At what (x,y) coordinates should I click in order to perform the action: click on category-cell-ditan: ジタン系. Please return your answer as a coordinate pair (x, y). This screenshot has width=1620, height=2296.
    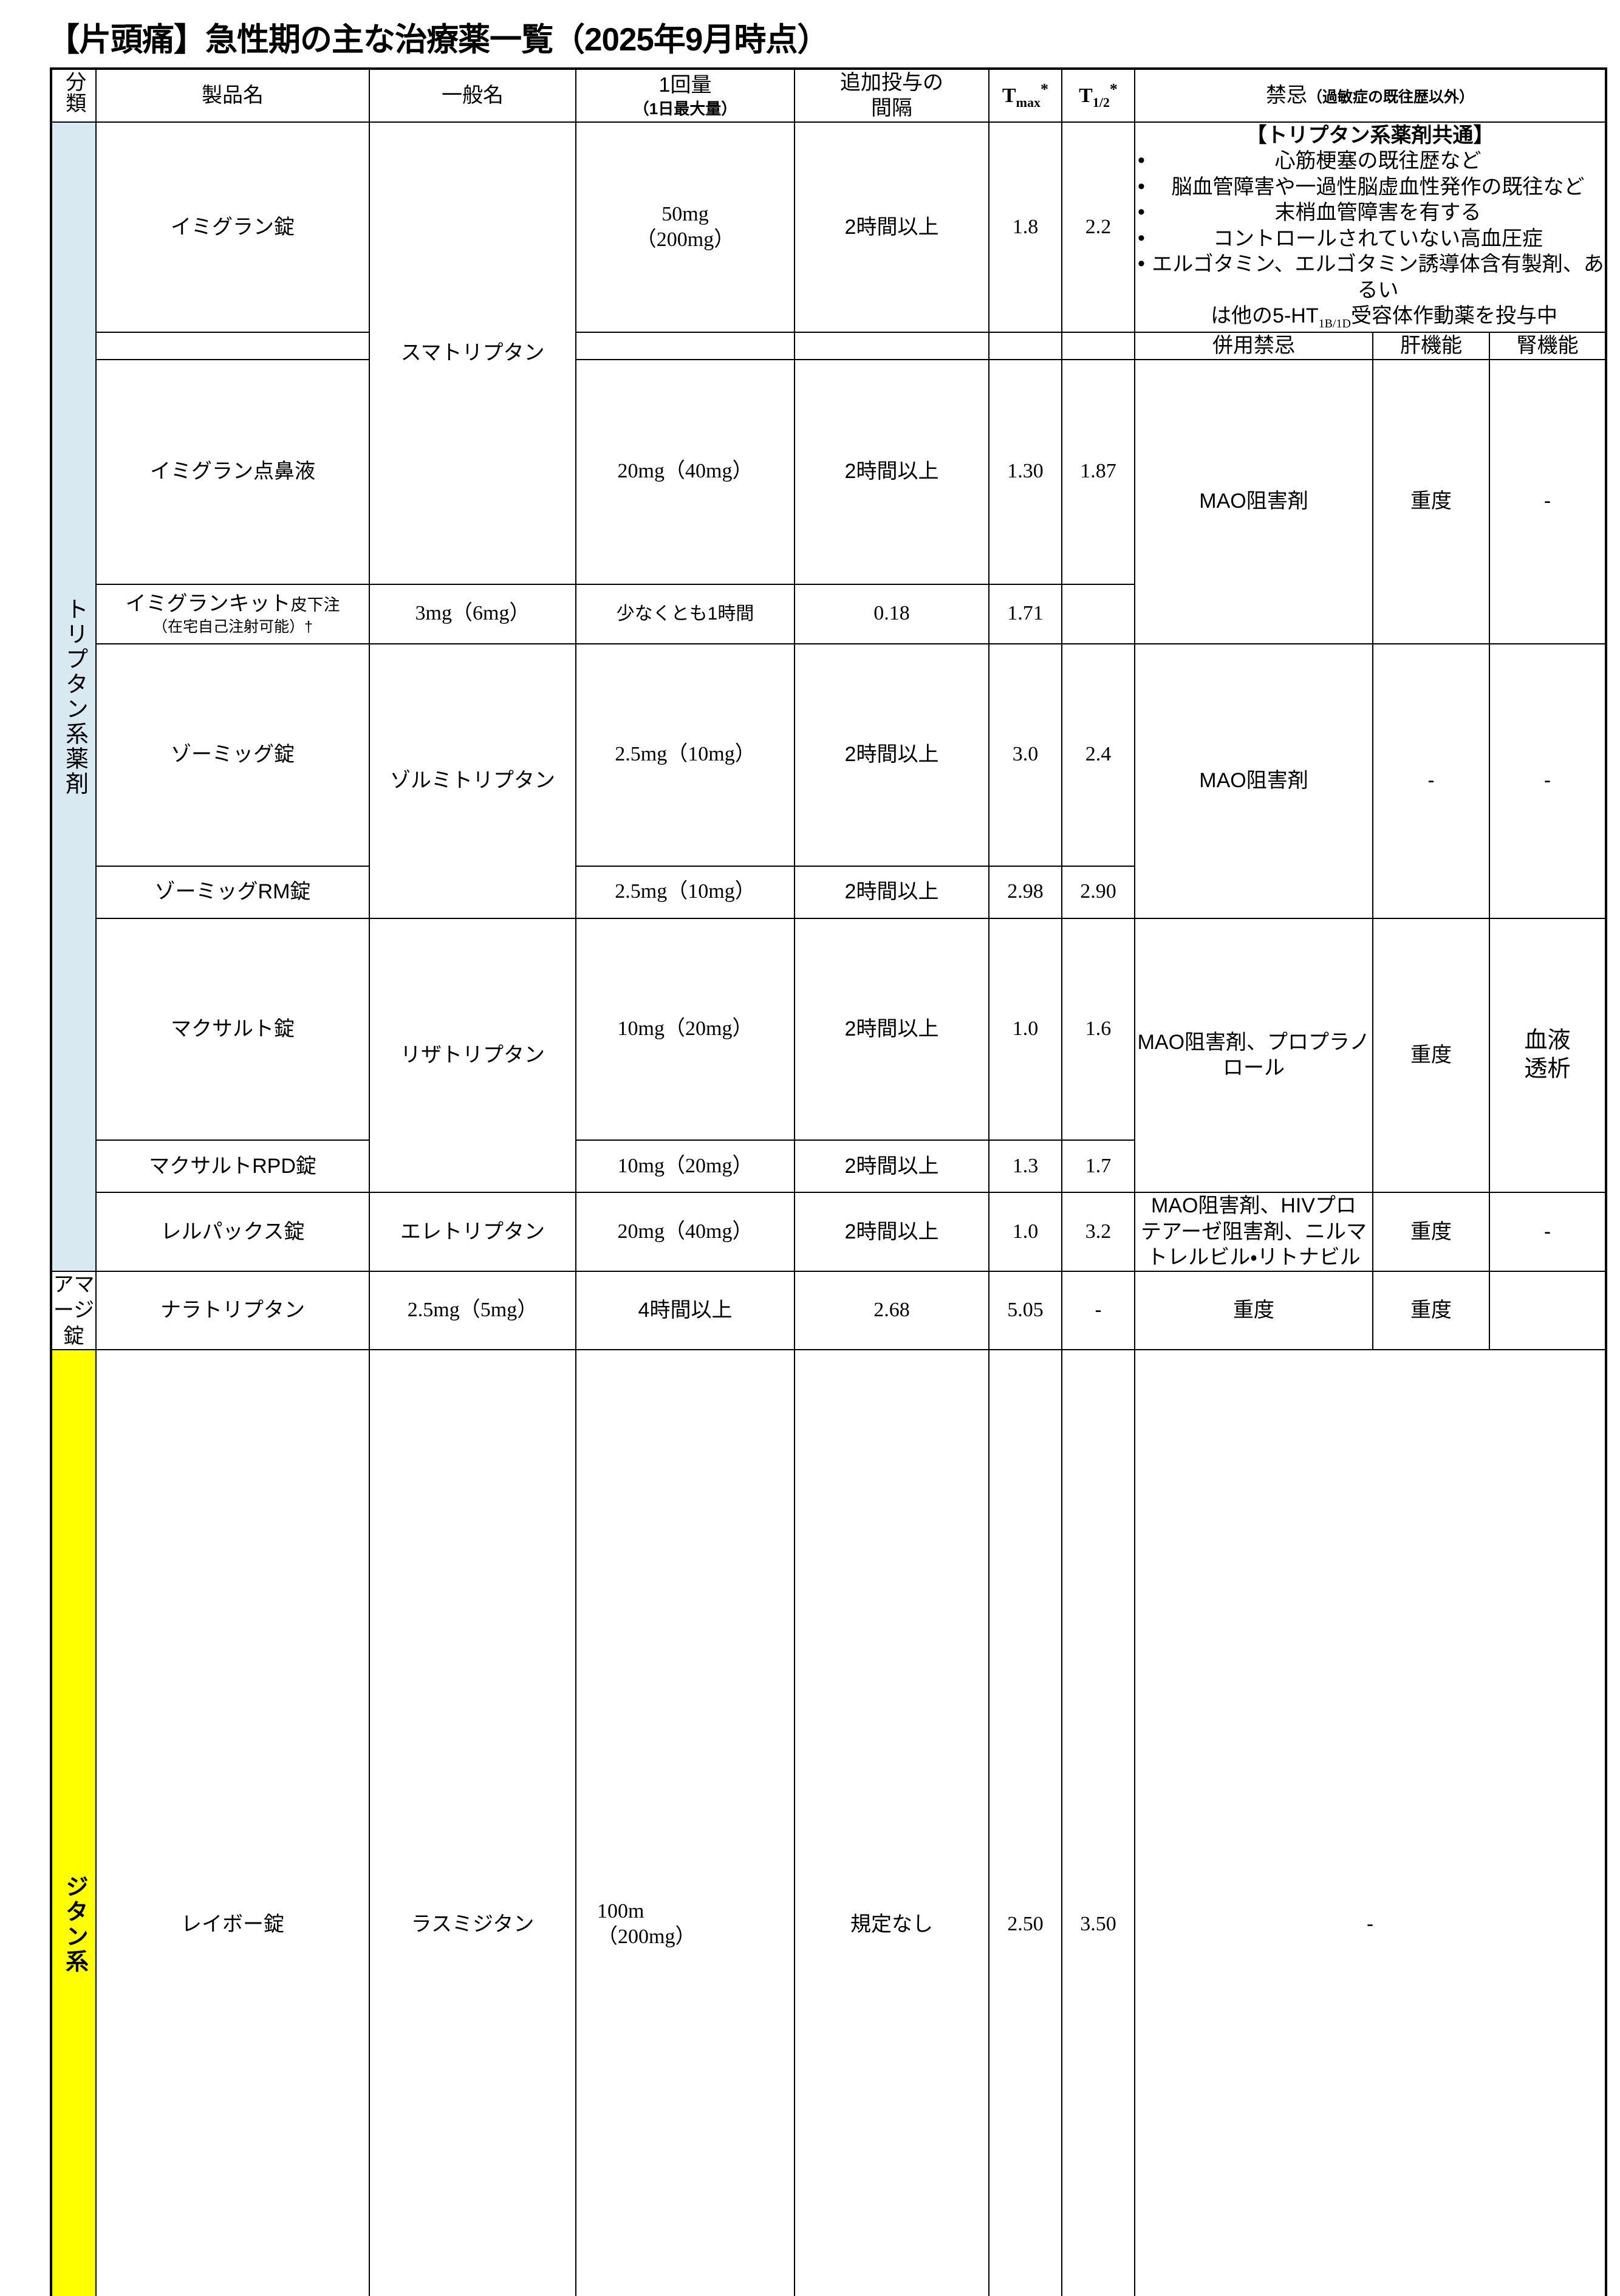
    Looking at the image, I should click on (73, 1823).